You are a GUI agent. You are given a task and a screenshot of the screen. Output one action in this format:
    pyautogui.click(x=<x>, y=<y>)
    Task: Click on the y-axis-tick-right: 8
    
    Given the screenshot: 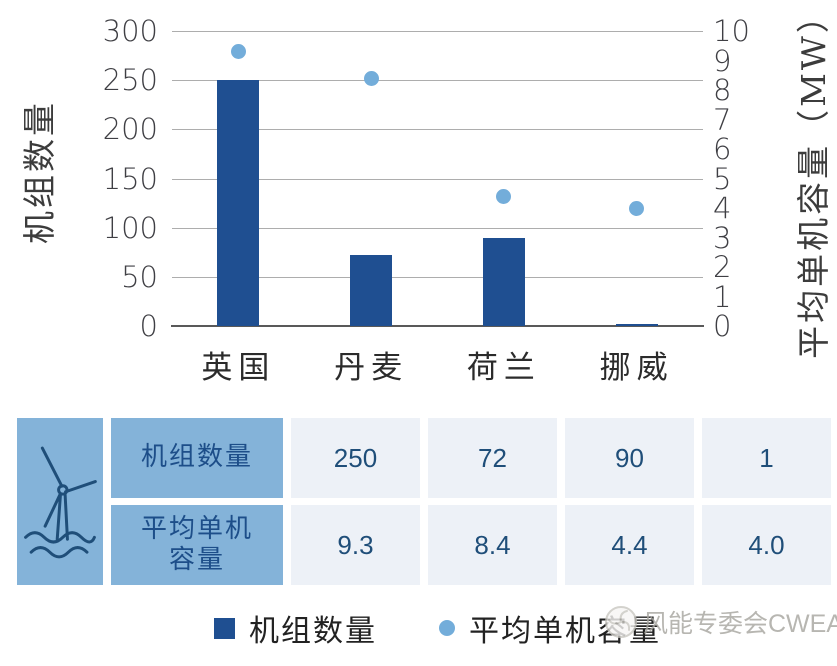 What is the action you would take?
    pyautogui.click(x=722, y=90)
    